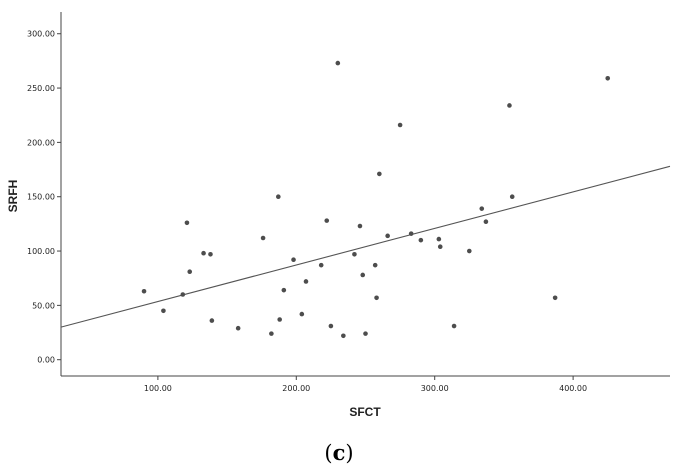 This screenshot has width=680, height=474. What do you see at coordinates (158, 388) in the screenshot?
I see `x-tick-label: 100.00` at bounding box center [158, 388].